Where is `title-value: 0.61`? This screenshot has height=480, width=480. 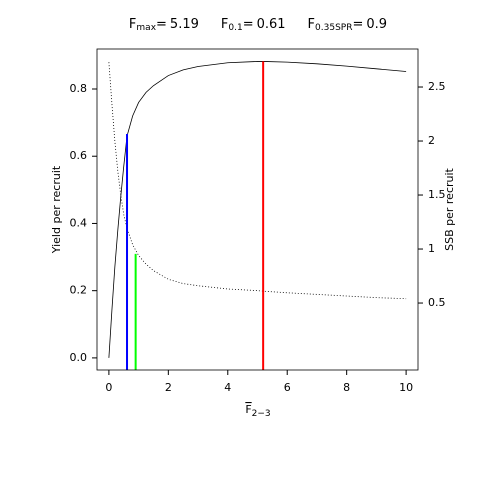 title-value: 0.61 is located at coordinates (271, 24).